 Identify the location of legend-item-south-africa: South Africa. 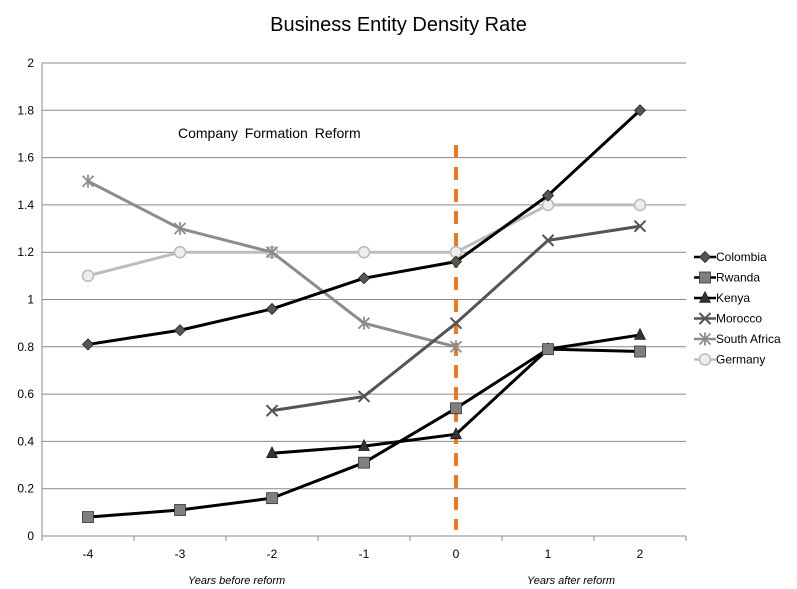
(737, 339).